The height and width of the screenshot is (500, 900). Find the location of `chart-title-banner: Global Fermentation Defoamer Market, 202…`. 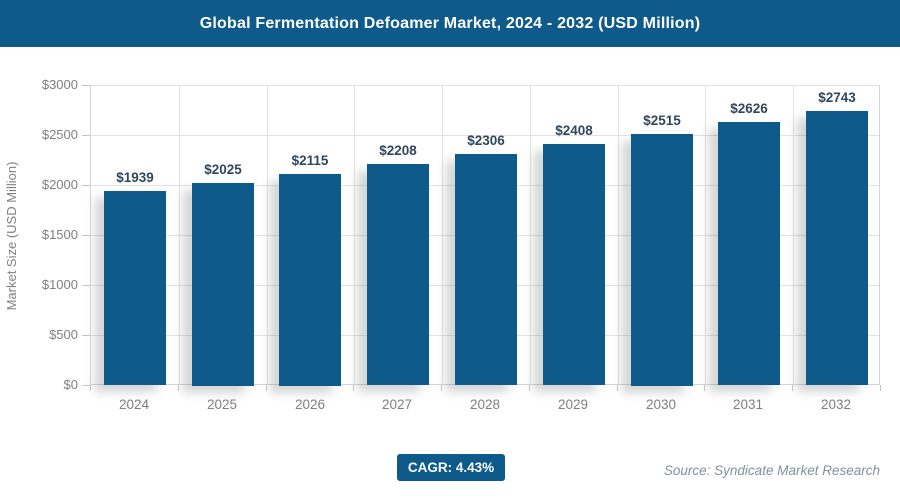

chart-title-banner: Global Fermentation Defoamer Market, 202… is located at coordinates (450, 23).